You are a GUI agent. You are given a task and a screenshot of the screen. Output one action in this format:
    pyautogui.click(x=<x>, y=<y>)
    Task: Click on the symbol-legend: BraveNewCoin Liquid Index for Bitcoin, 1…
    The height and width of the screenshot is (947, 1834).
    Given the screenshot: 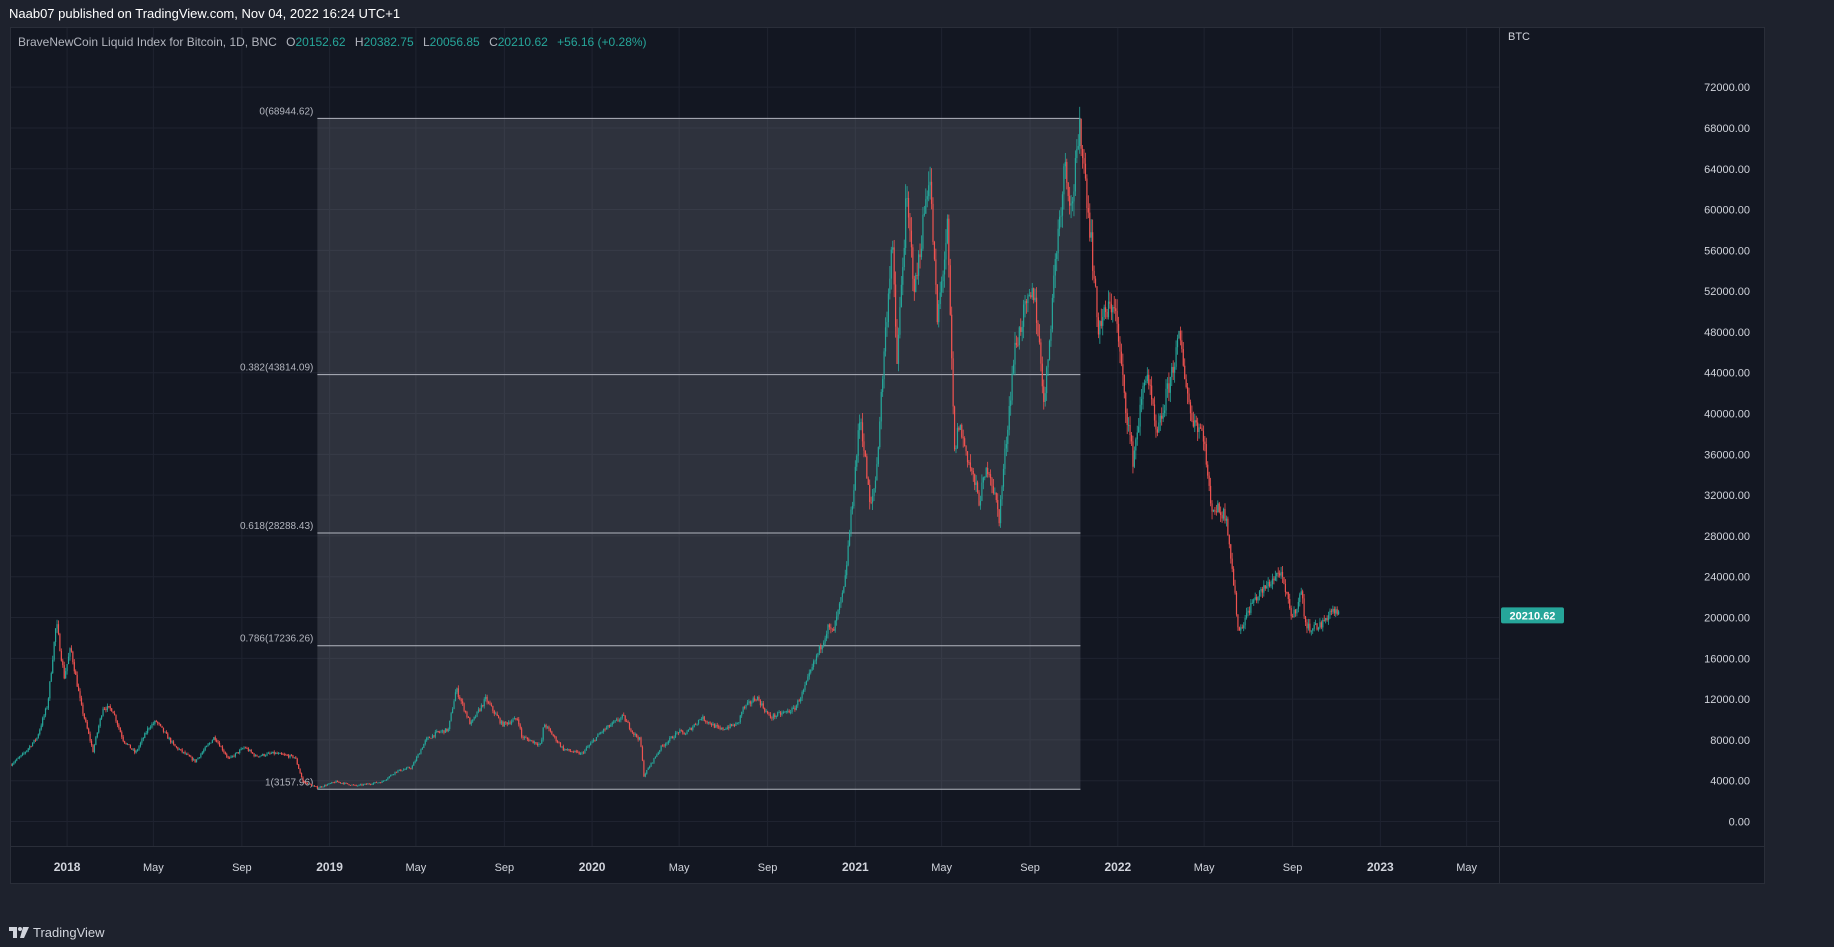 What is the action you would take?
    pyautogui.click(x=332, y=42)
    